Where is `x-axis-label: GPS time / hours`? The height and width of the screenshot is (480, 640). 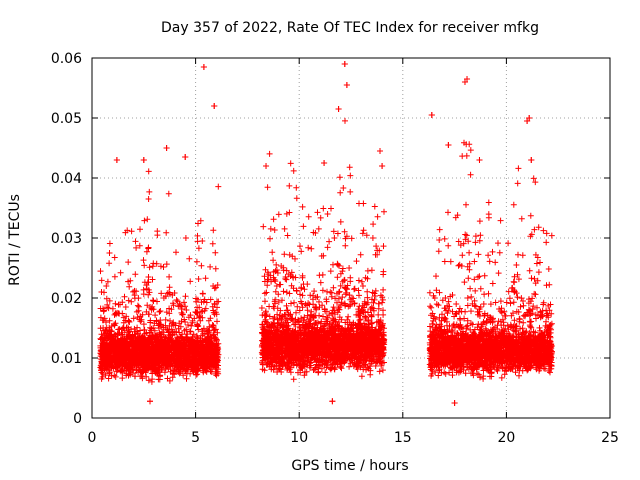 x-axis-label: GPS time / hours is located at coordinates (349, 466).